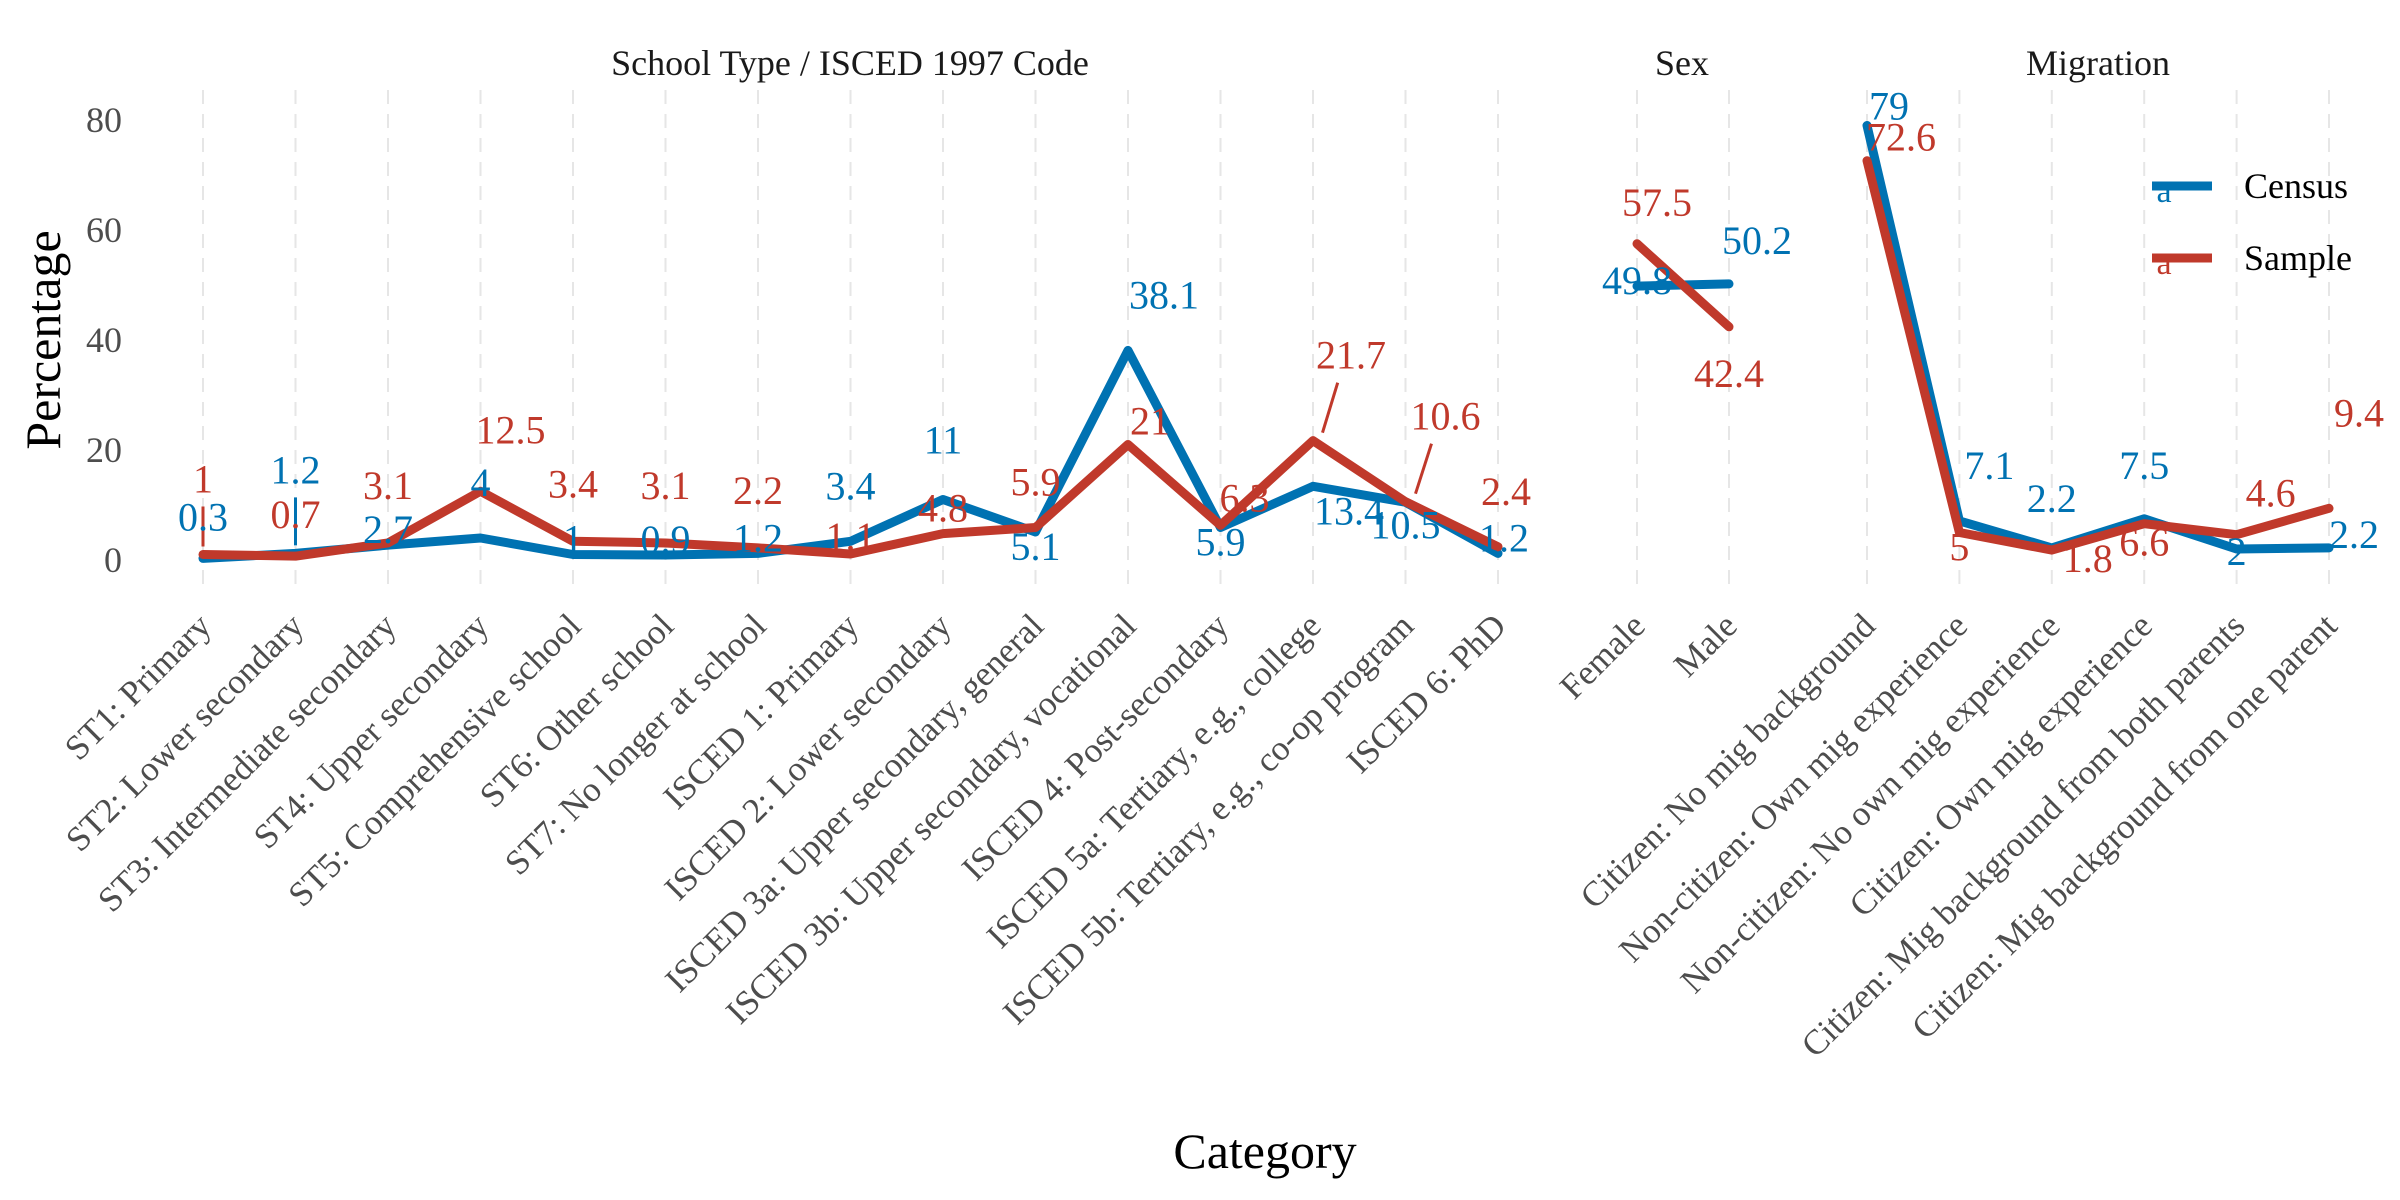  I want to click on data-label-census: 3.4, so click(851, 485).